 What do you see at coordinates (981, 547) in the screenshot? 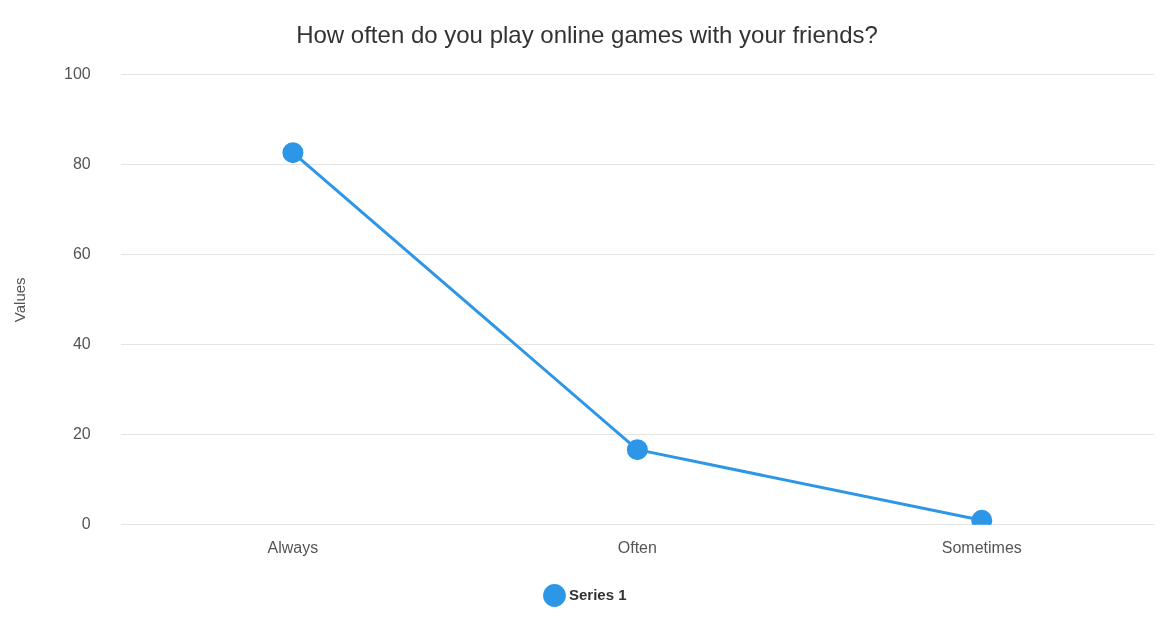
I see `x-tick-label: Sometimes` at bounding box center [981, 547].